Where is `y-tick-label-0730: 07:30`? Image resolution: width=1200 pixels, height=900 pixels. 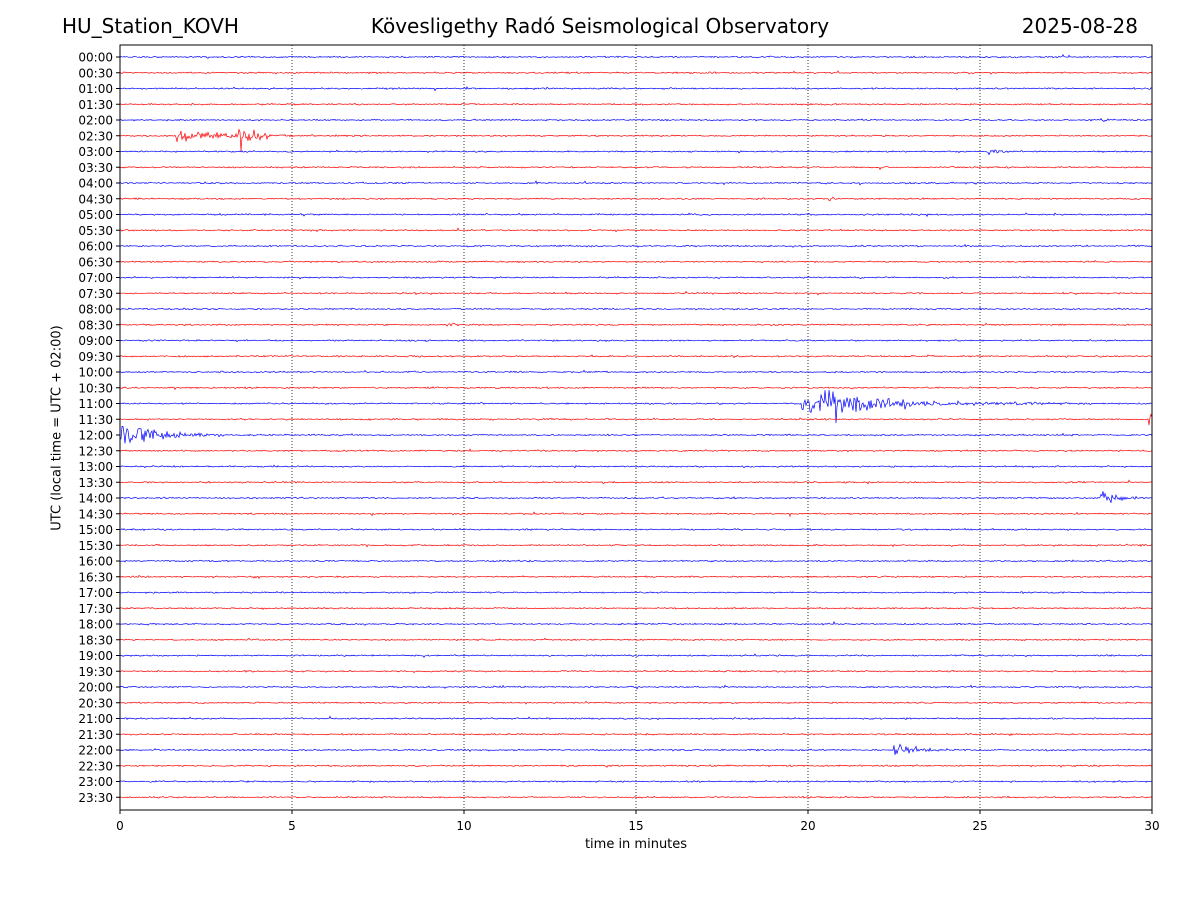 y-tick-label-0730: 07:30 is located at coordinates (95, 294).